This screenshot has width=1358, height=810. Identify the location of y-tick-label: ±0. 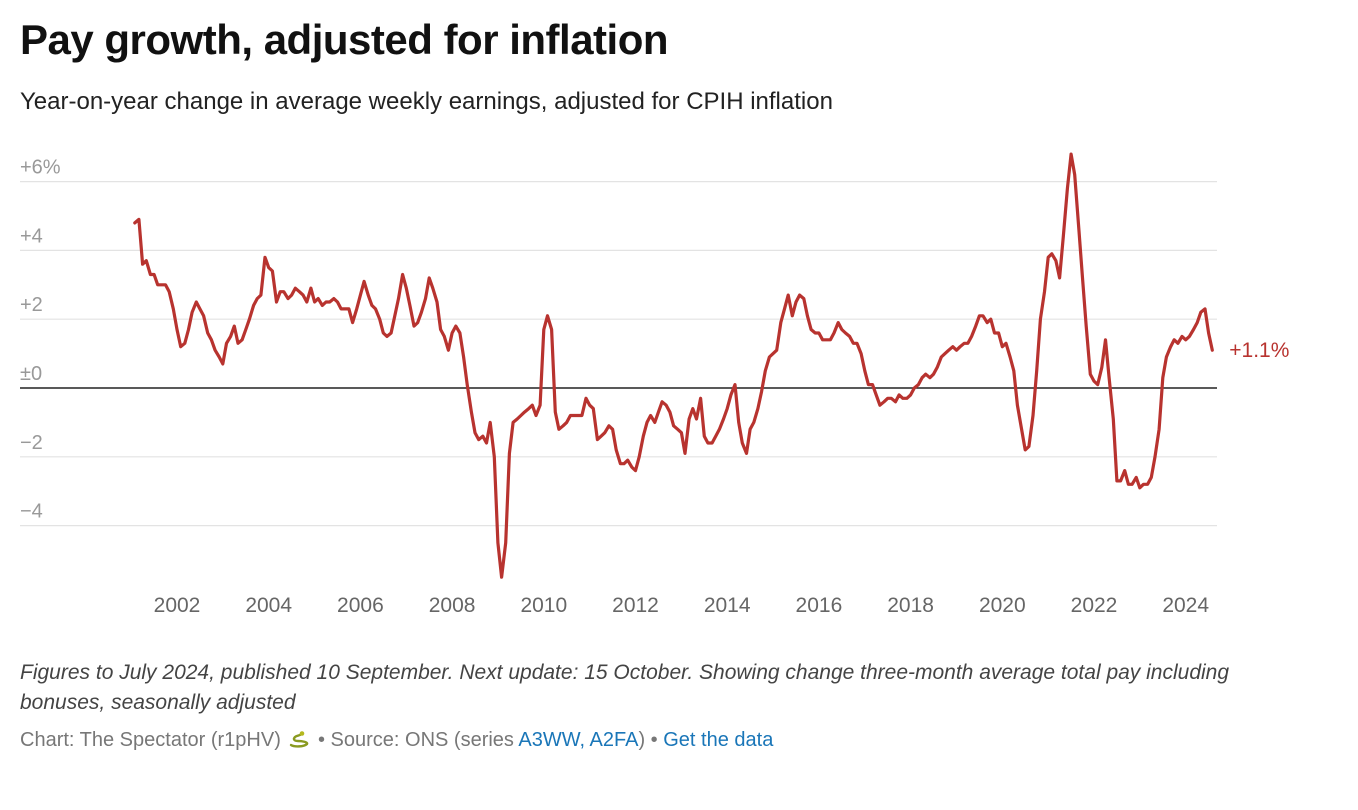
(31, 374).